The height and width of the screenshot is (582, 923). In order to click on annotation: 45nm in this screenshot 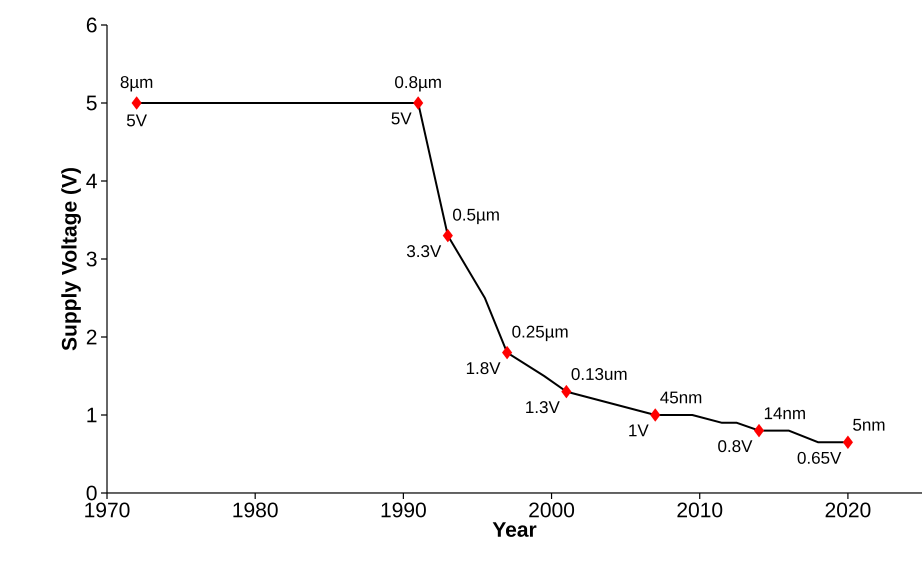, I will do `click(681, 398)`.